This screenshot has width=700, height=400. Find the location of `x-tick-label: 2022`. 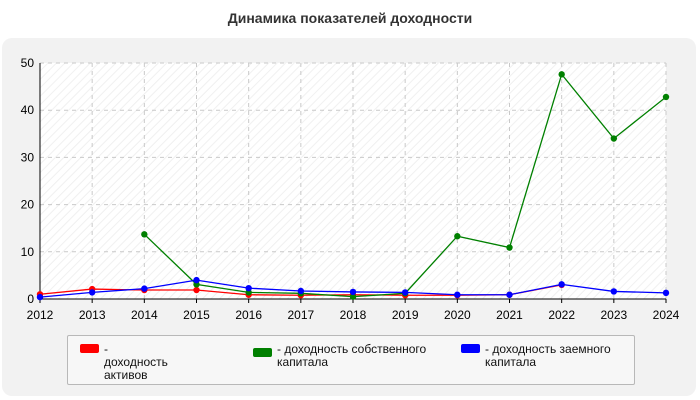

x-tick-label: 2022 is located at coordinates (561, 315).